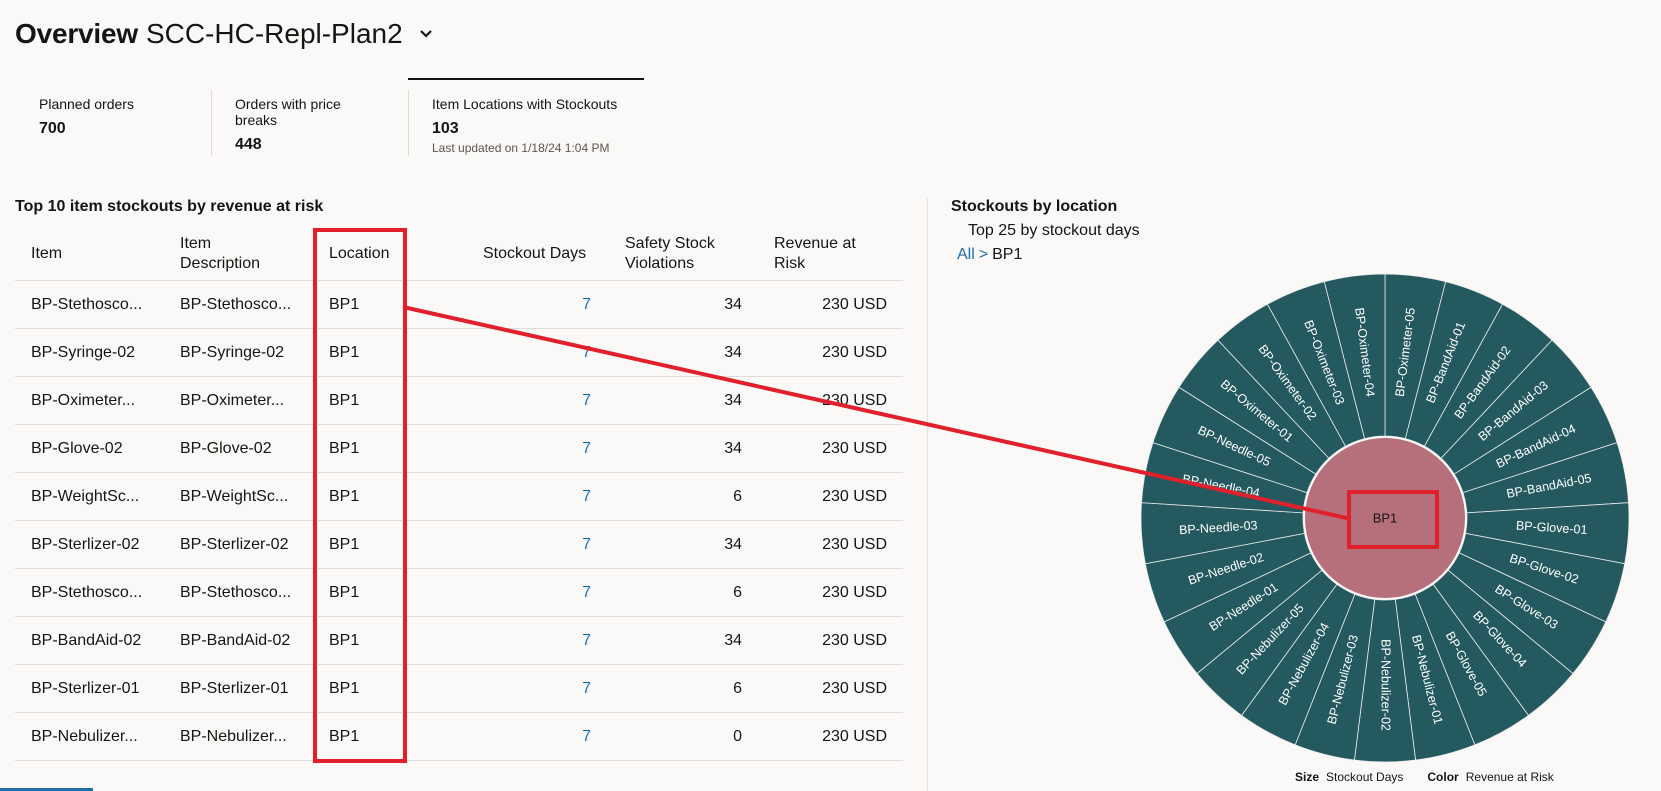 Image resolution: width=1661 pixels, height=791 pixels. What do you see at coordinates (113, 118) in the screenshot?
I see `metric-planned-orders: Planned orders 700` at bounding box center [113, 118].